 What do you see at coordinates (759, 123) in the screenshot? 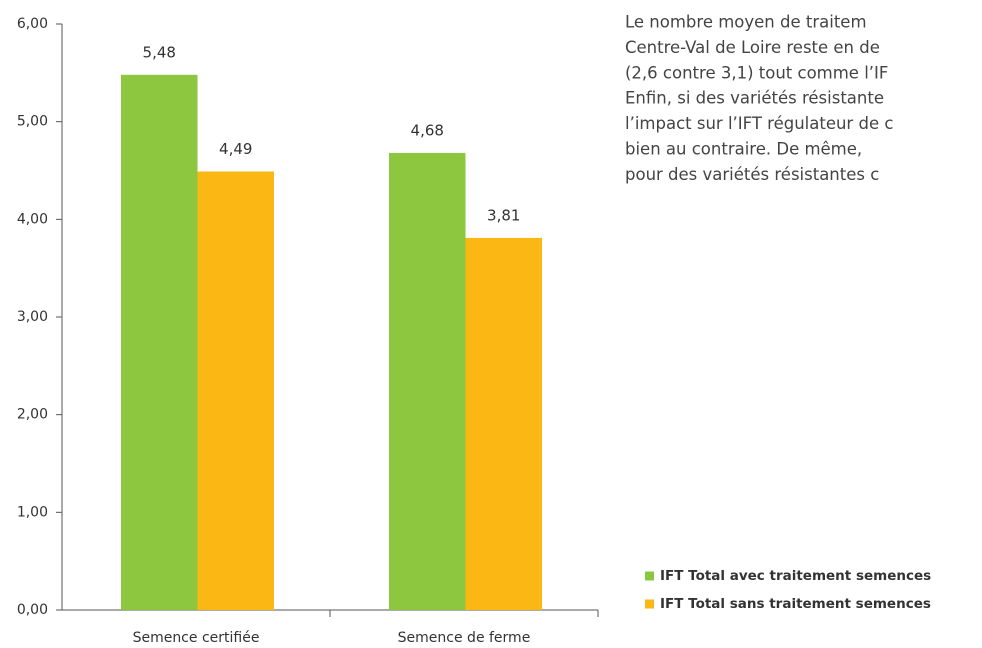
I see `paragraph-line: l’impact sur l’IFT régulateur de c` at bounding box center [759, 123].